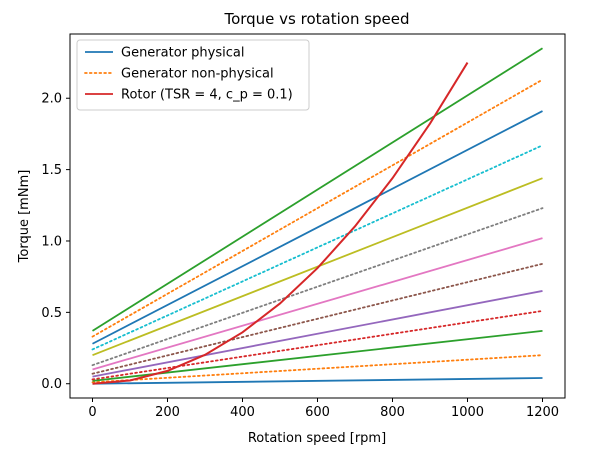 This screenshot has height=452, width=590. I want to click on y-axis: 0.0 0.5 1.0 1.5 2.0, so click(55, 242).